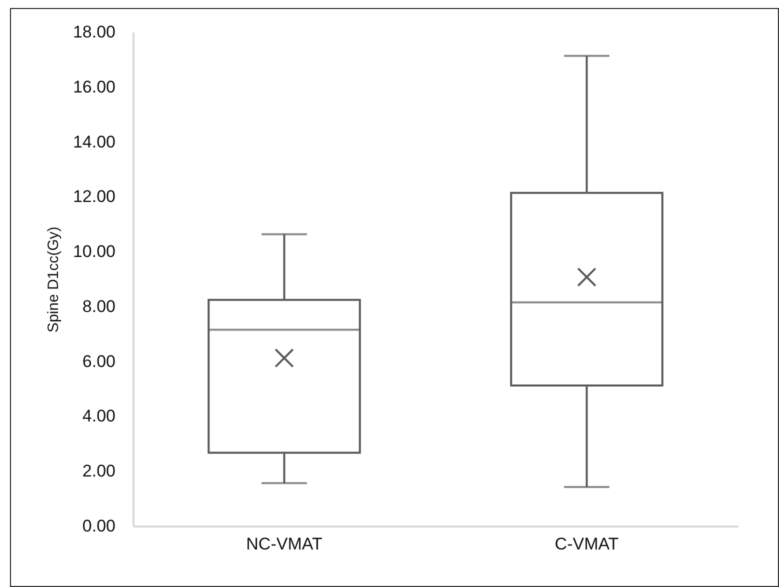 Image resolution: width=779 pixels, height=587 pixels. I want to click on y-tick-label: 18.00, so click(94, 32).